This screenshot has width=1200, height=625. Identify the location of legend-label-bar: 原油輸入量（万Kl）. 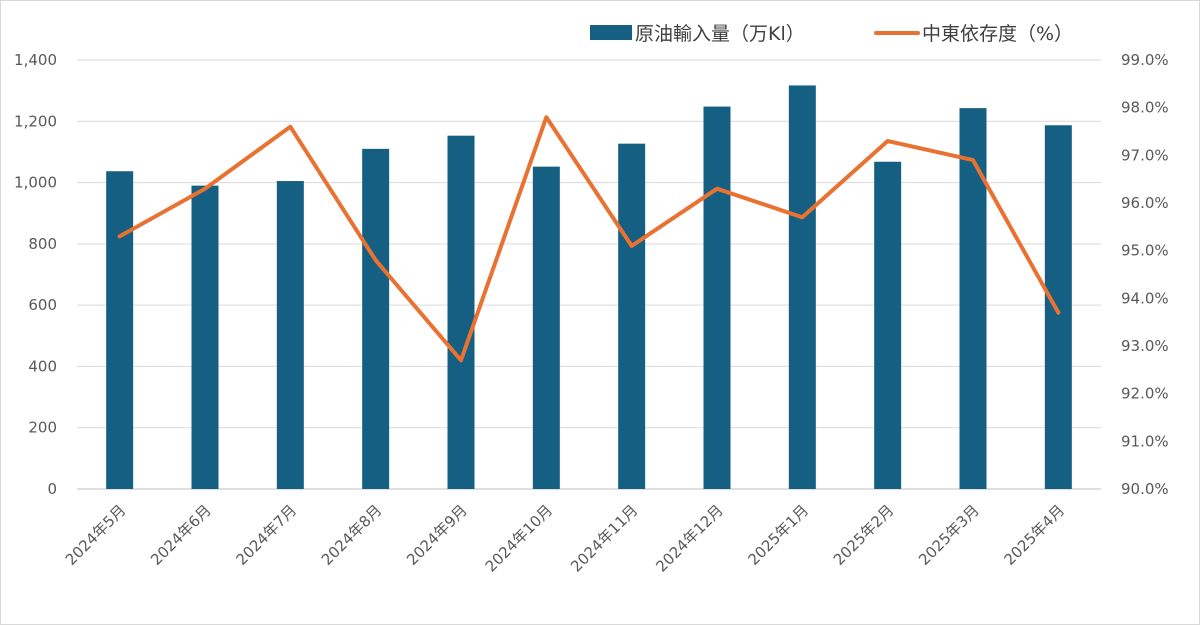
(720, 34).